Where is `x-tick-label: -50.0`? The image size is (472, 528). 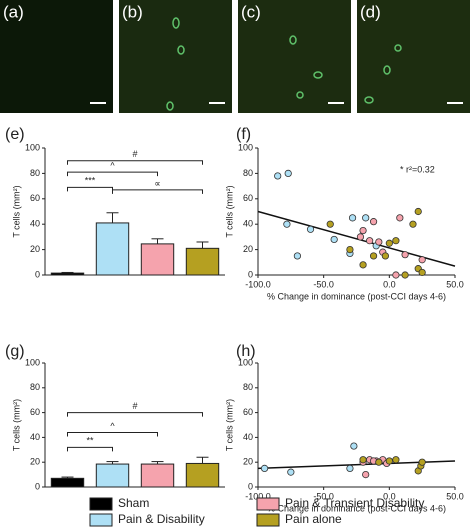 x-tick-label: -50.0 is located at coordinates (323, 496).